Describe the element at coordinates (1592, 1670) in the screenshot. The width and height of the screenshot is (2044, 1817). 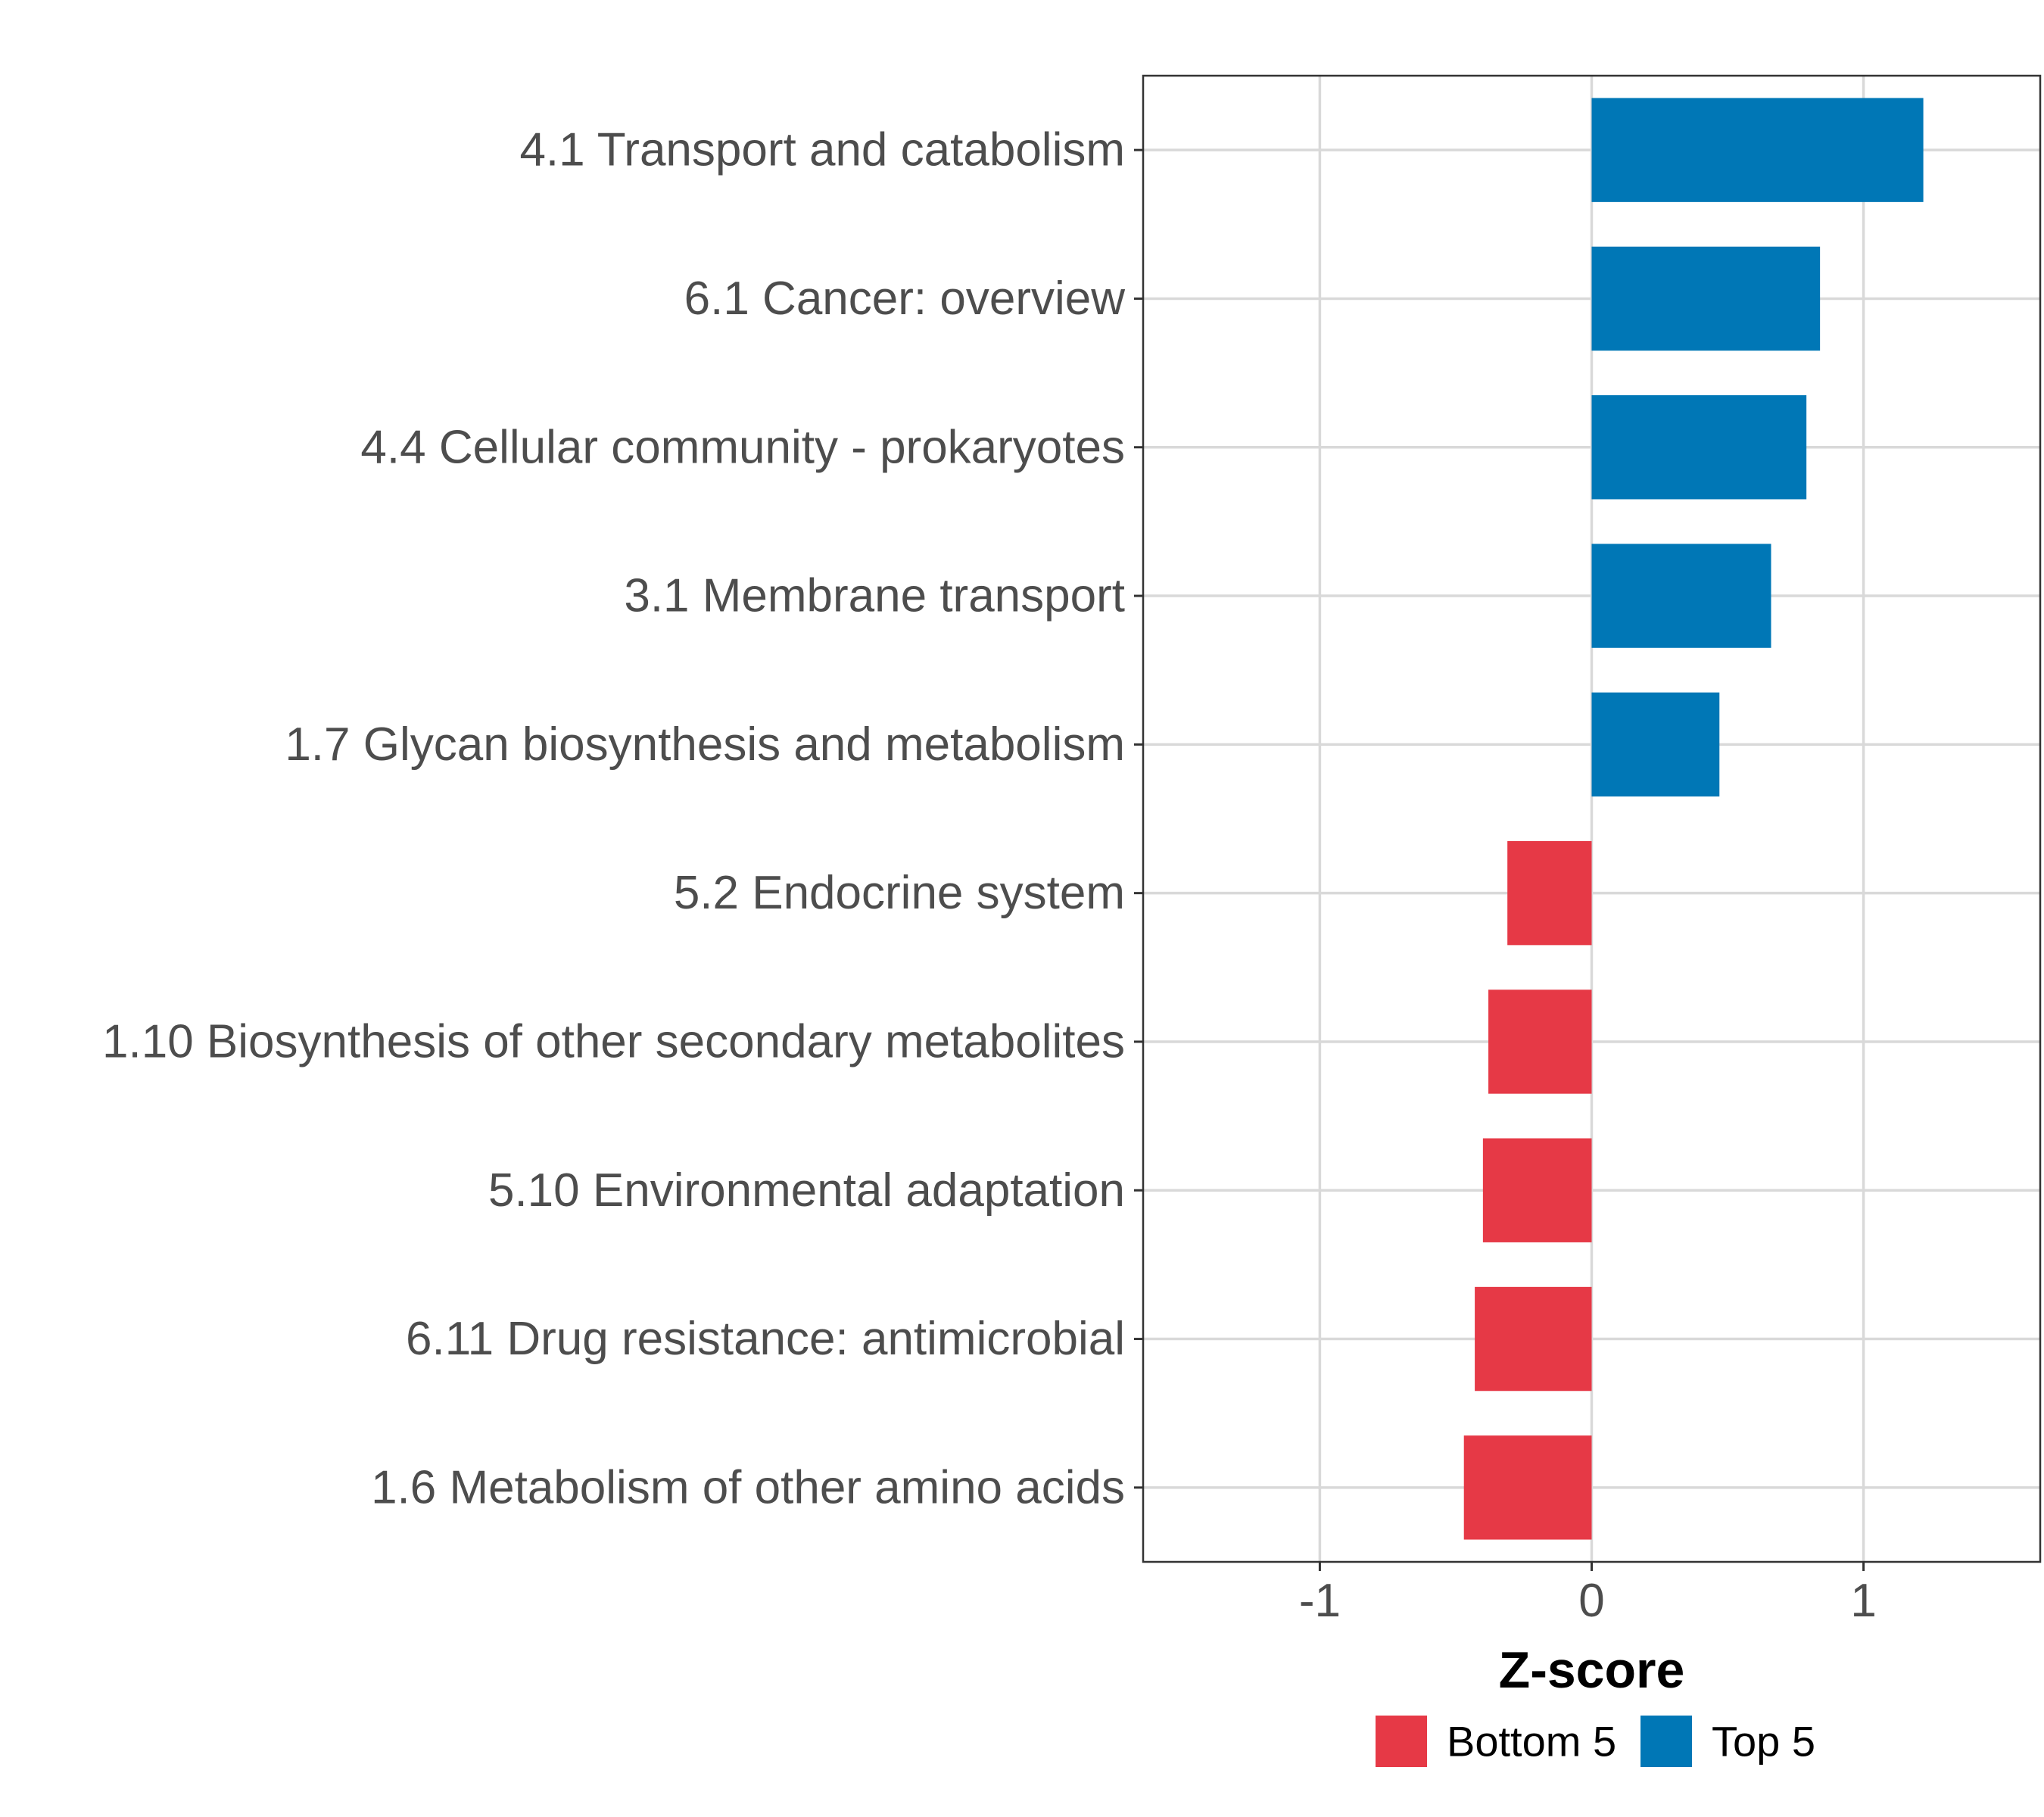
I see `x-axis-title: Z-score` at that location.